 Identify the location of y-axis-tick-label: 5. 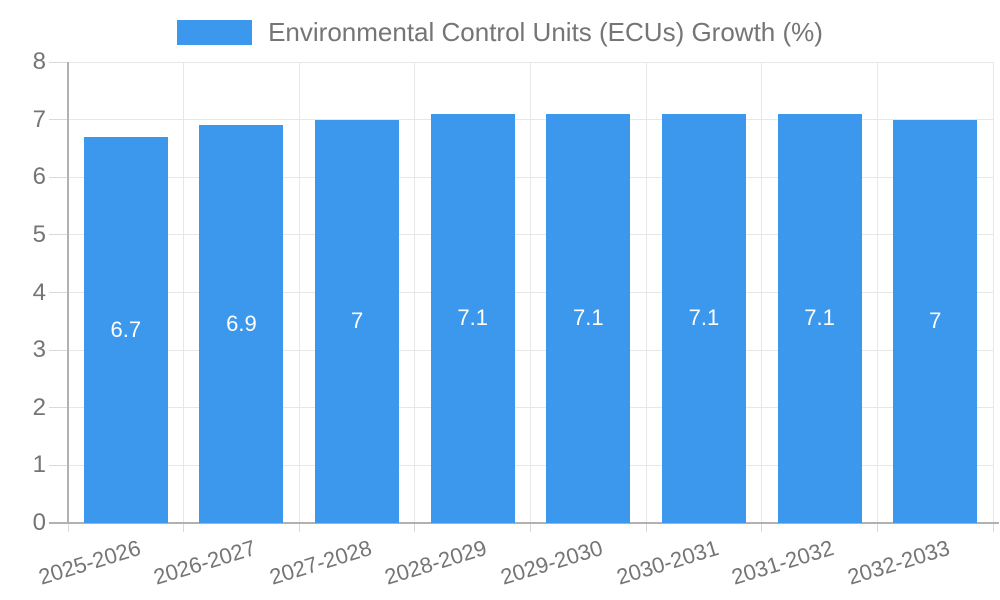
(39, 234).